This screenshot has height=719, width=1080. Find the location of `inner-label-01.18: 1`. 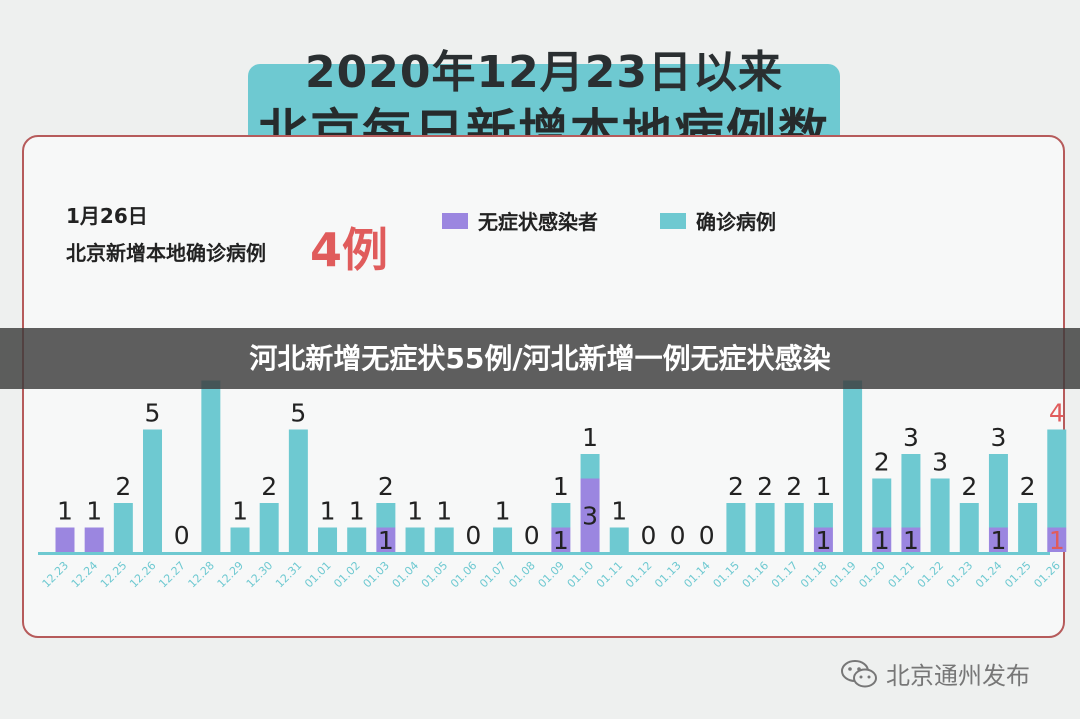

inner-label-01.18: 1 is located at coordinates (823, 540).